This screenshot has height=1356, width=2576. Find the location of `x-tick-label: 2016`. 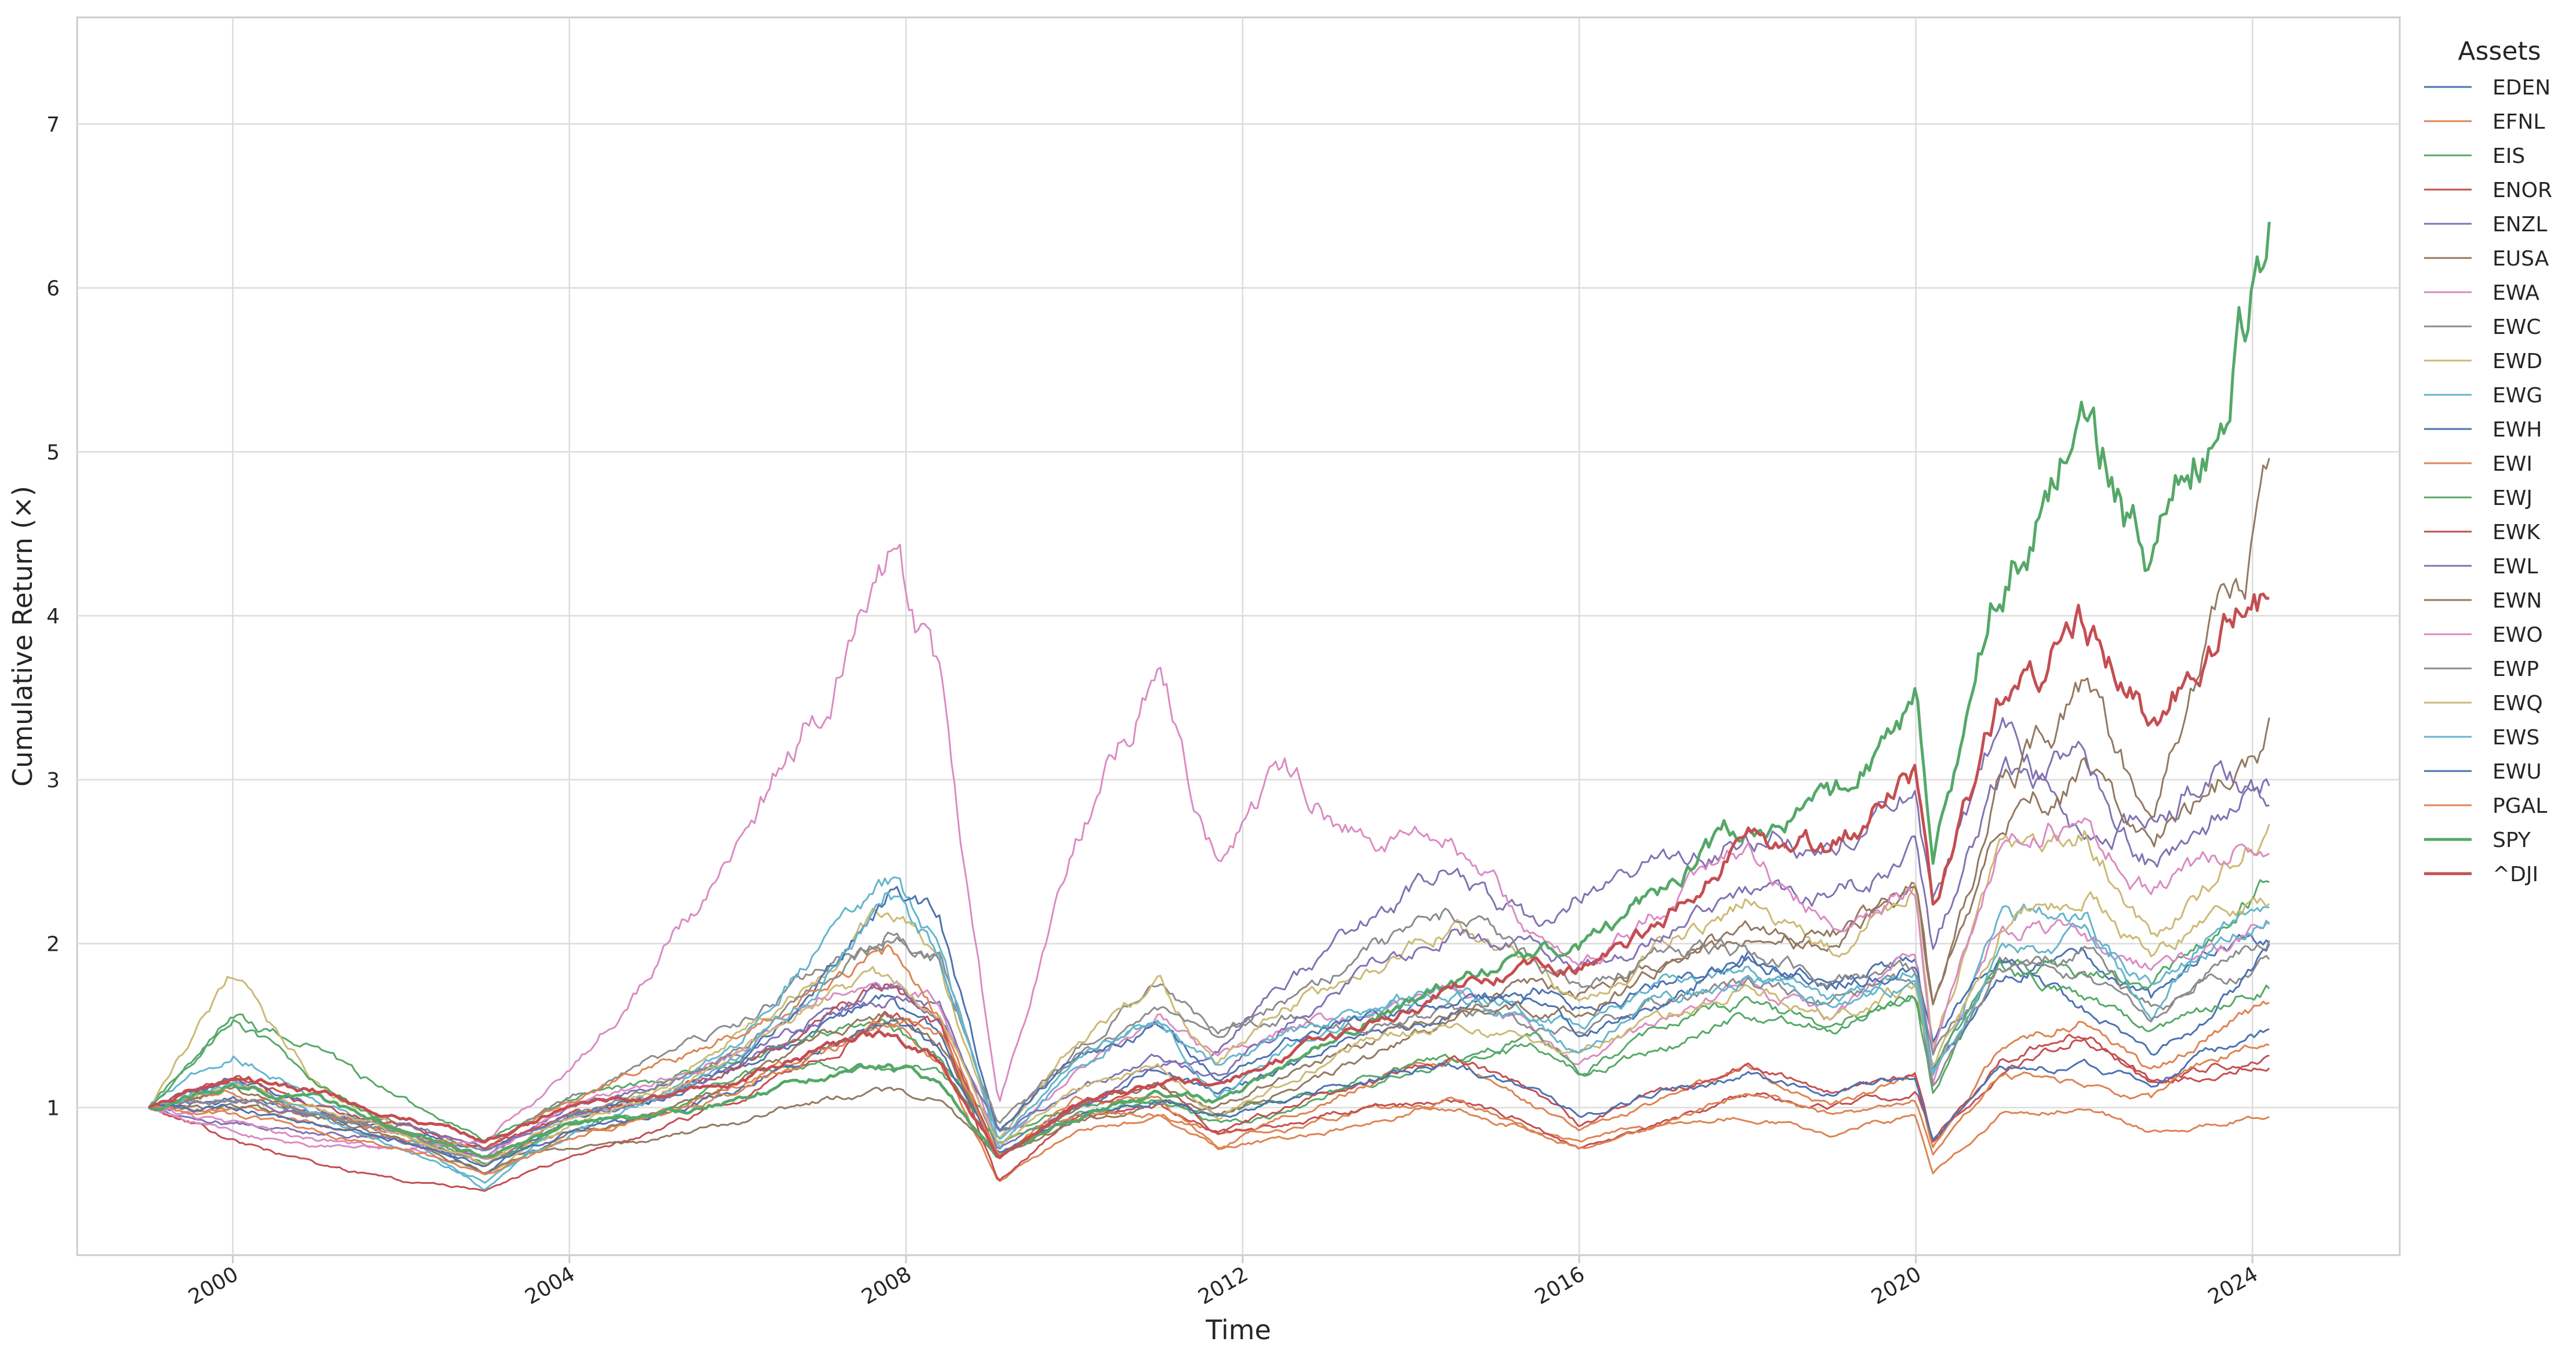

x-tick-label: 2016 is located at coordinates (1560, 1285).